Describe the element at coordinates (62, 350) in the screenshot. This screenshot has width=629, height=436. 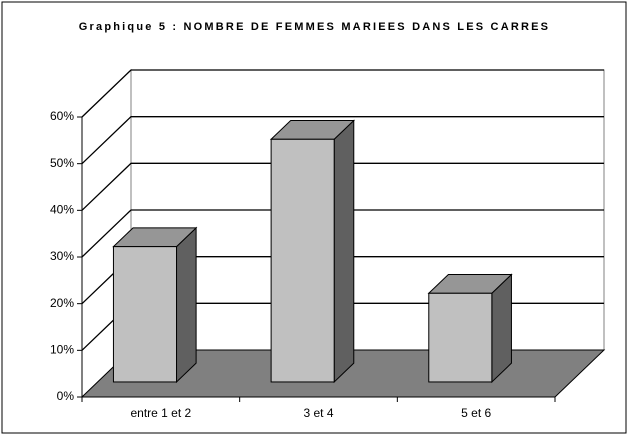
I see `y-tick-label: 10%` at that location.